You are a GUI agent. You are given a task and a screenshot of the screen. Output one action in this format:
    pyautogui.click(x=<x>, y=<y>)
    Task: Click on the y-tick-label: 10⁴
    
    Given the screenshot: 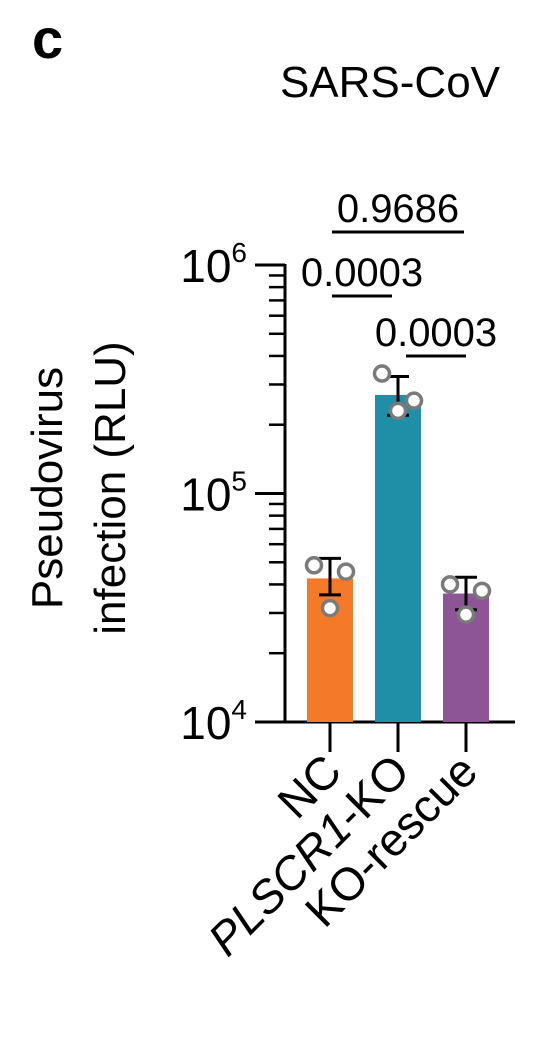 What is the action you would take?
    pyautogui.click(x=213, y=721)
    